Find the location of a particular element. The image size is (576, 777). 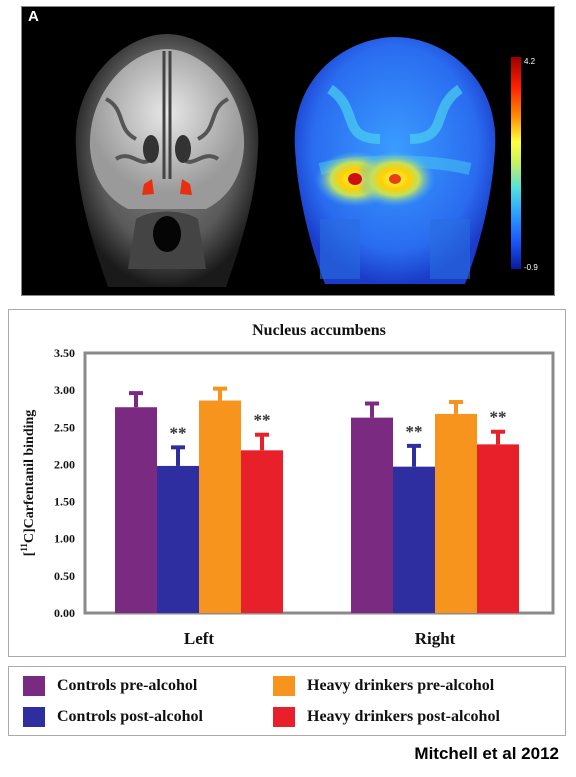

y-tick-label: 0.50 is located at coordinates (64, 576).